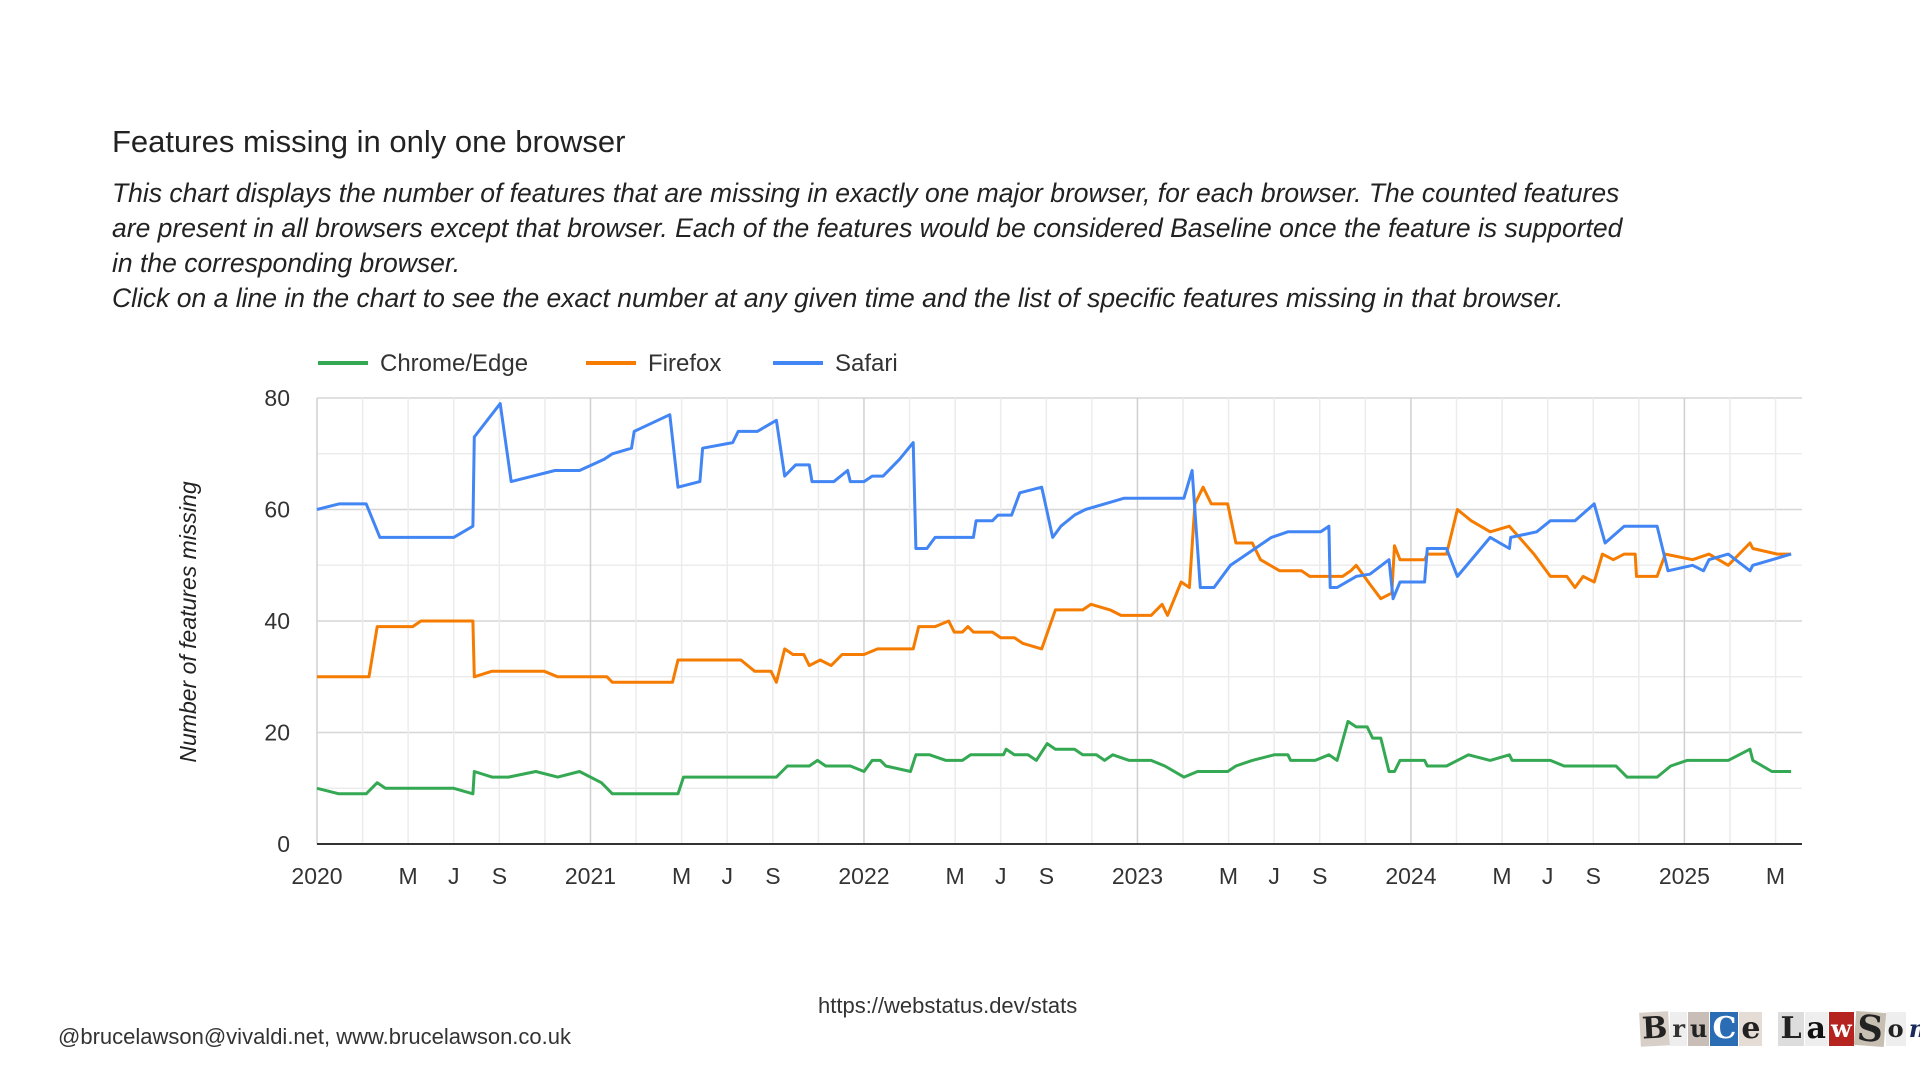  I want to click on x-tick-label: 2023, so click(1137, 876).